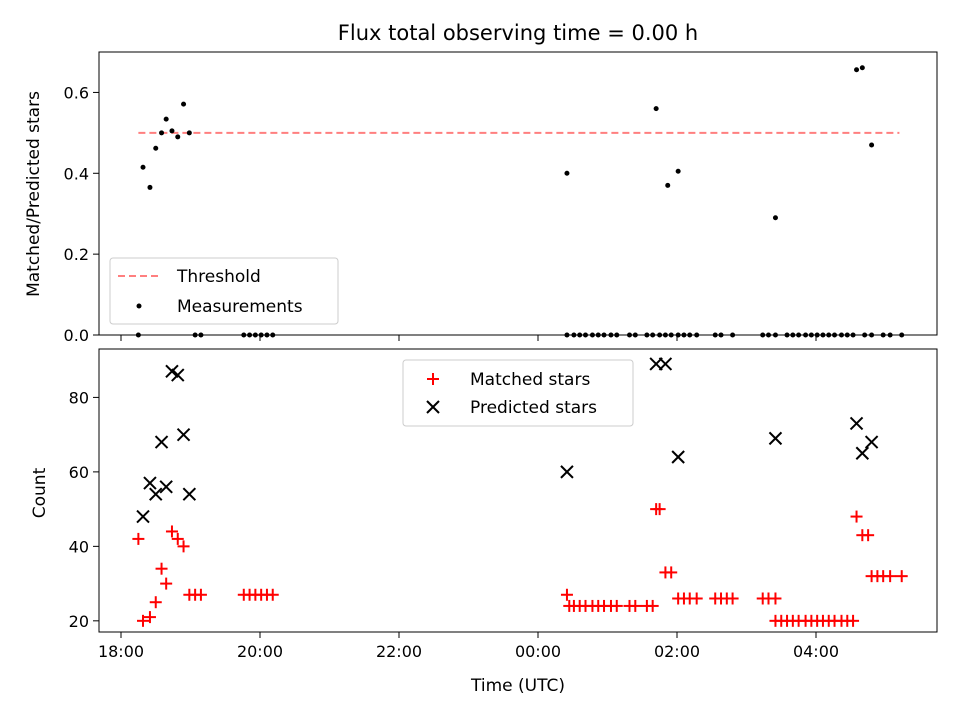 The image size is (960, 720). Describe the element at coordinates (76, 335) in the screenshot. I see `top-y-tick-label: 0.0` at that location.